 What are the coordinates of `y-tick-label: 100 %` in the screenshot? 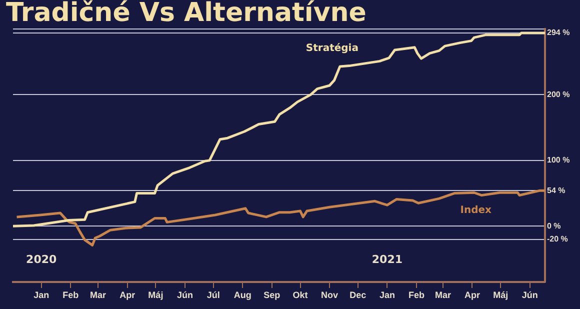 It's located at (558, 160).